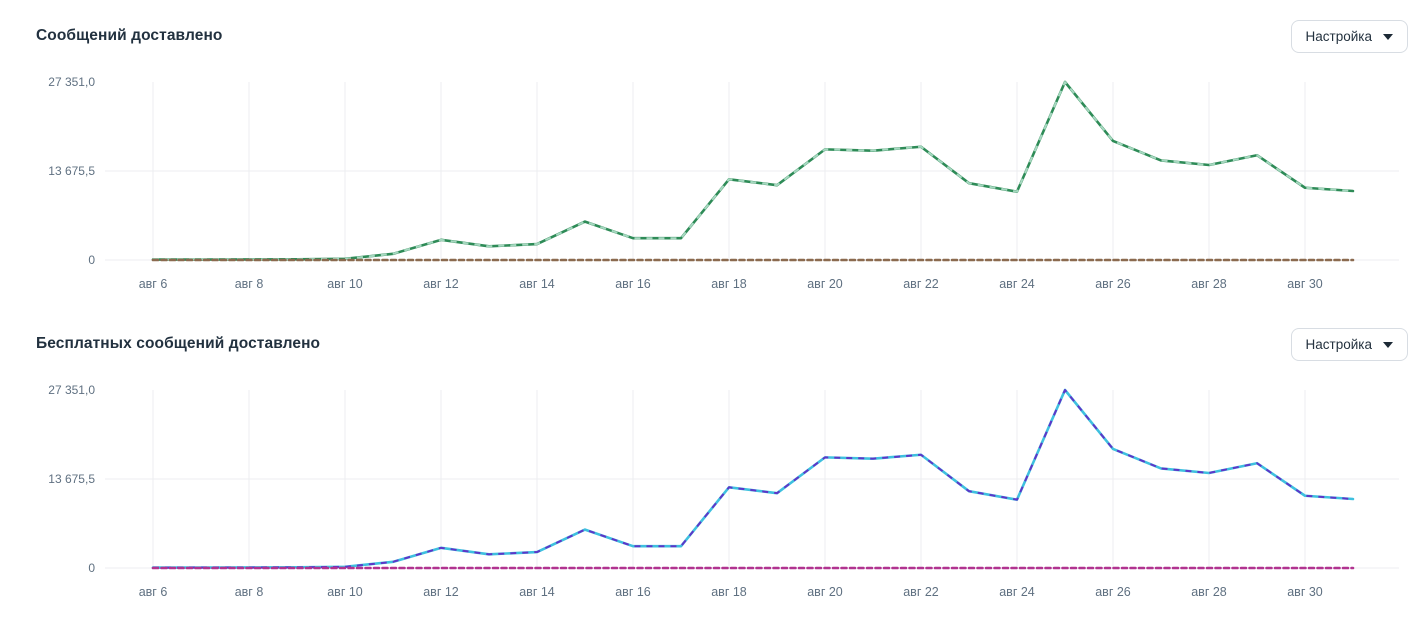 The width and height of the screenshot is (1428, 618). Describe the element at coordinates (178, 343) in the screenshot. I see `page-title: Бесплатных сообщений доставлено` at that location.